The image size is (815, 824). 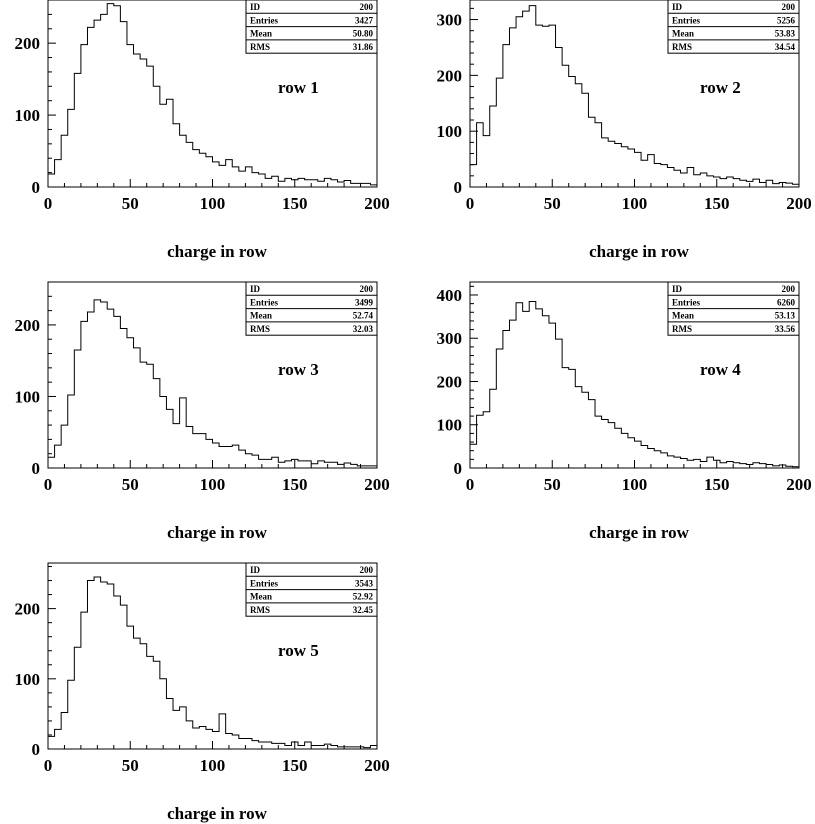 What do you see at coordinates (786, 20) in the screenshot?
I see `stats-value: 5256` at bounding box center [786, 20].